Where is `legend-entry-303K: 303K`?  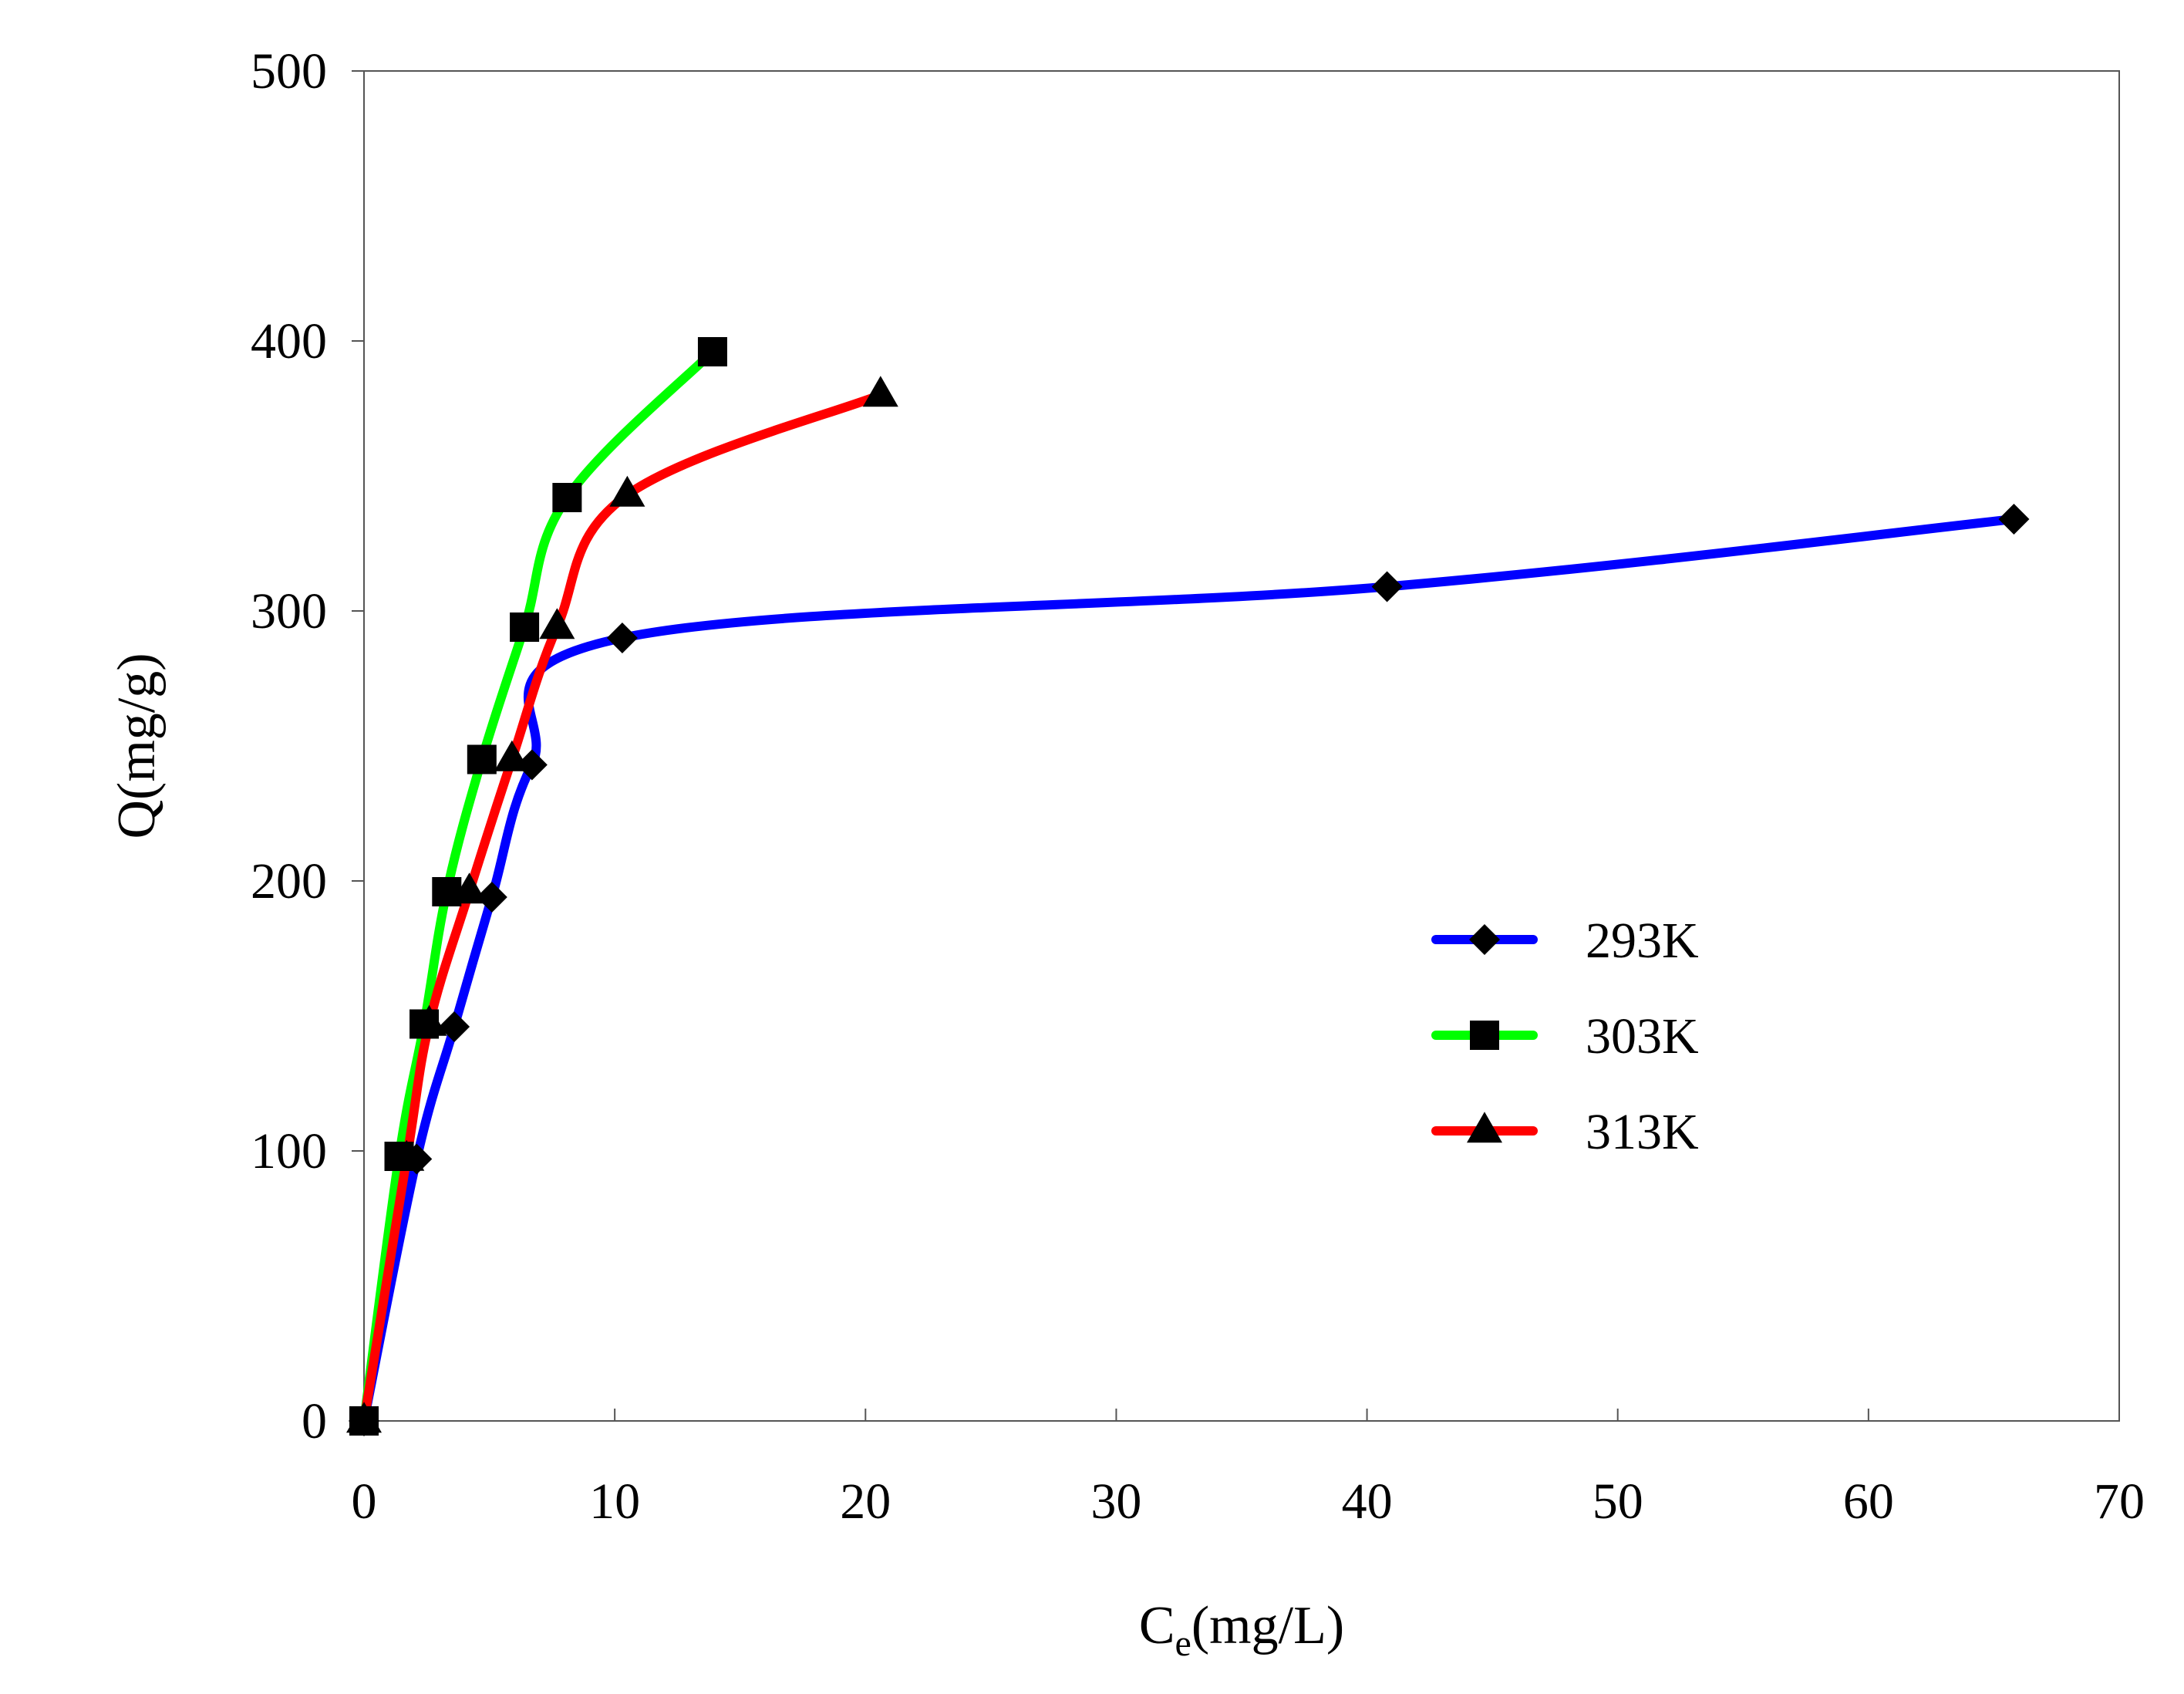
legend-entry-303K: 303K is located at coordinates (1565, 1037).